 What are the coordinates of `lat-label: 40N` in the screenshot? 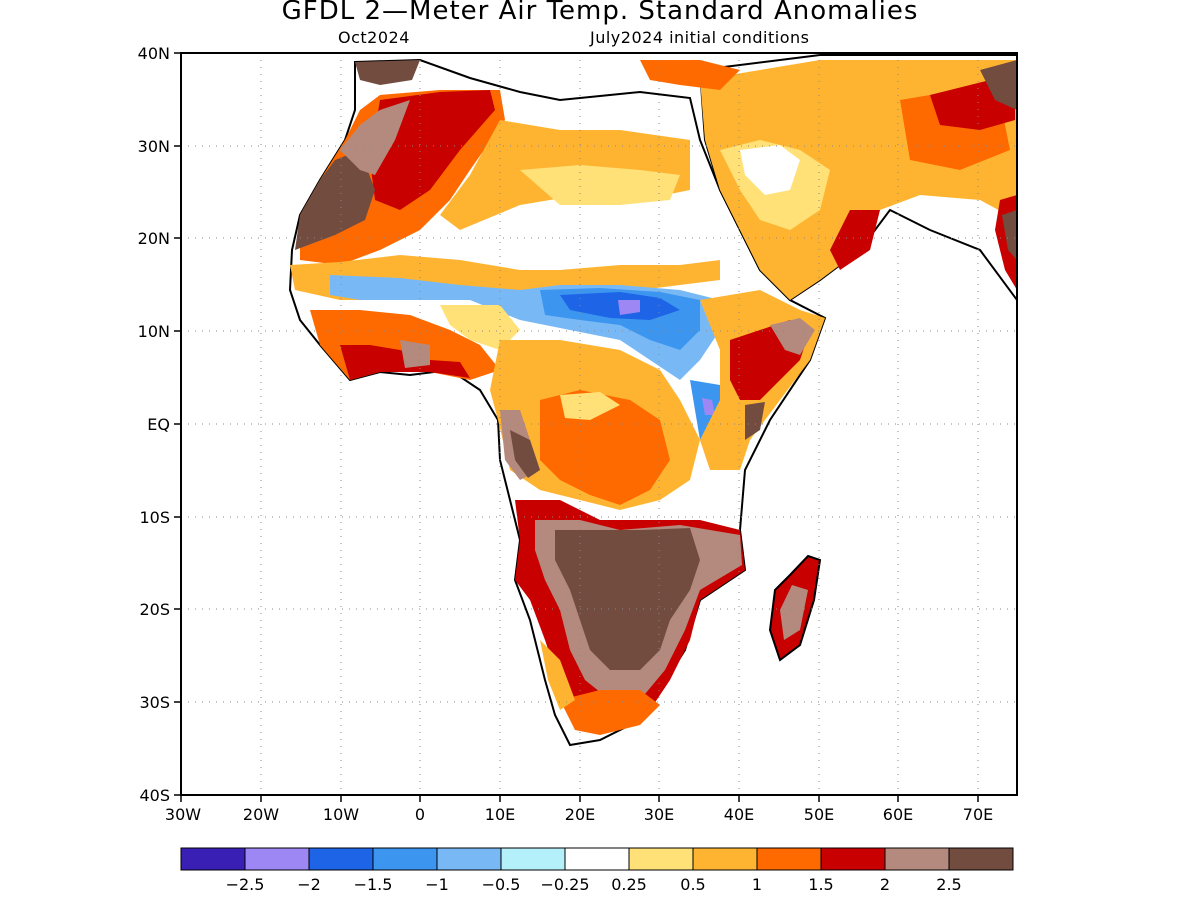 It's located at (154, 53).